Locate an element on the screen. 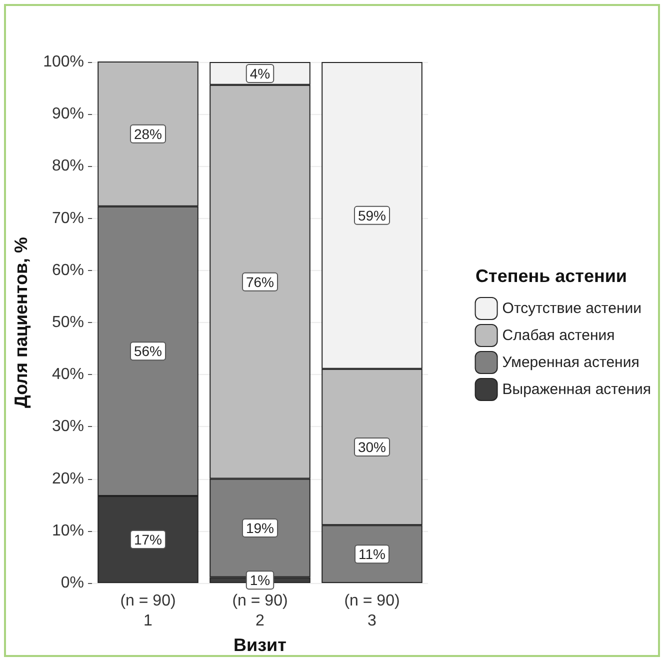 The width and height of the screenshot is (668, 665). x-tick-label: (n = 90) 2 is located at coordinates (260, 611).